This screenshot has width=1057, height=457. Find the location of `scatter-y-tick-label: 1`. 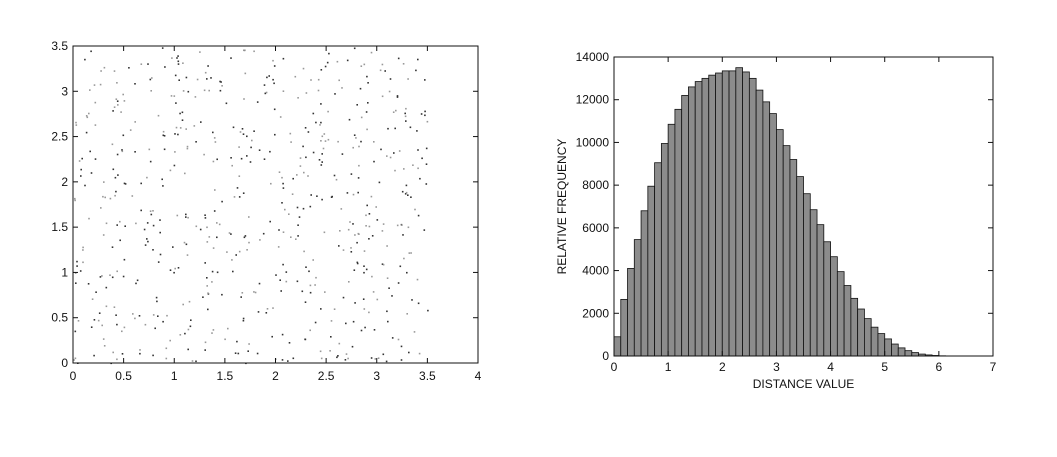

scatter-y-tick-label: 1 is located at coordinates (64, 272).